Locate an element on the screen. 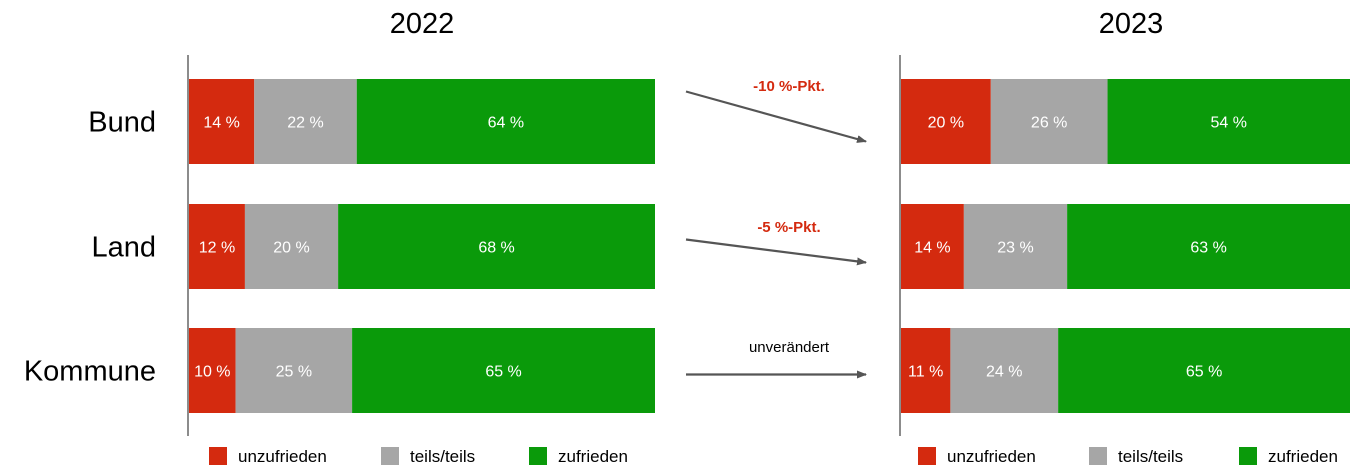  category-label-bund: Bund is located at coordinates (122, 123).